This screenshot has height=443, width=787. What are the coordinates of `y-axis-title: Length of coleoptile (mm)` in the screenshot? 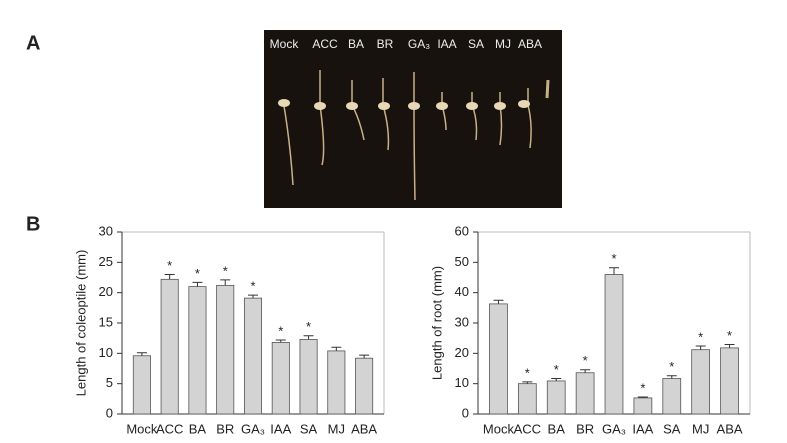 It's located at (80, 323).